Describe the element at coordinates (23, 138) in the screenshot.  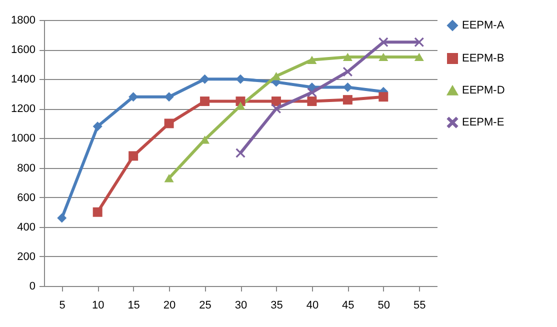
I see `y-tick-label: 1000` at that location.